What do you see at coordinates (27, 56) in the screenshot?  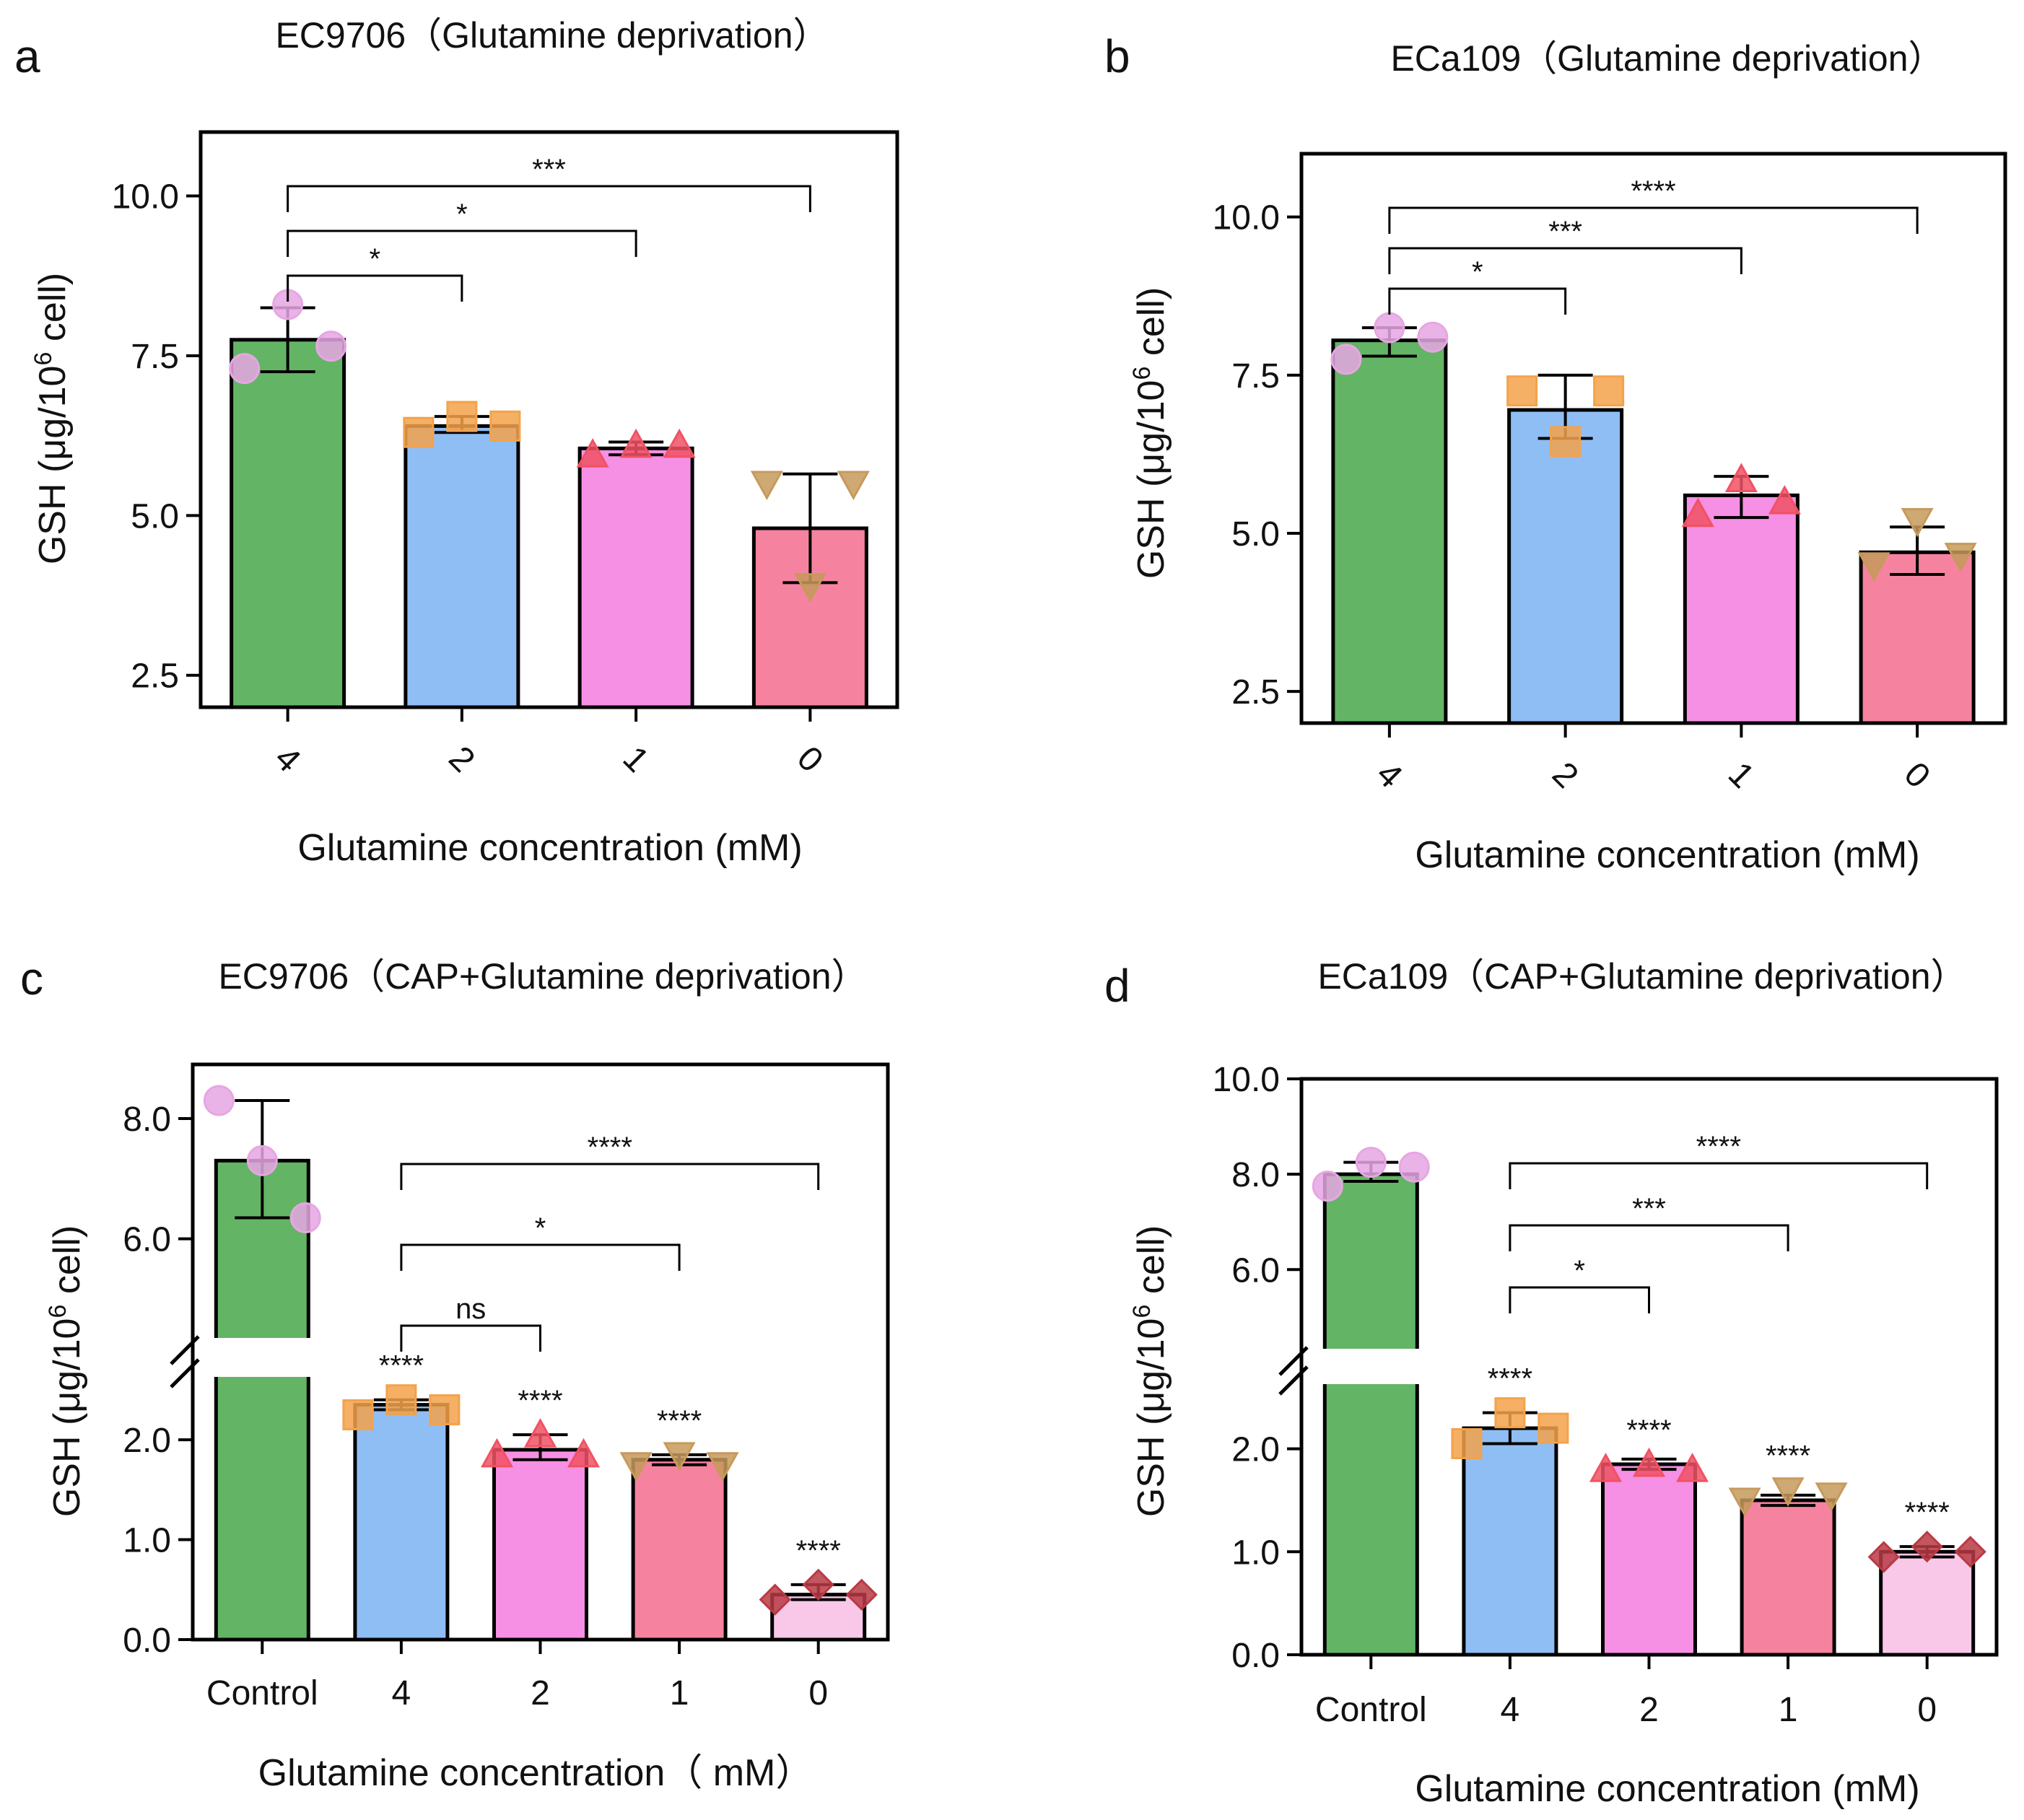 I see `panel-letter-a: a` at bounding box center [27, 56].